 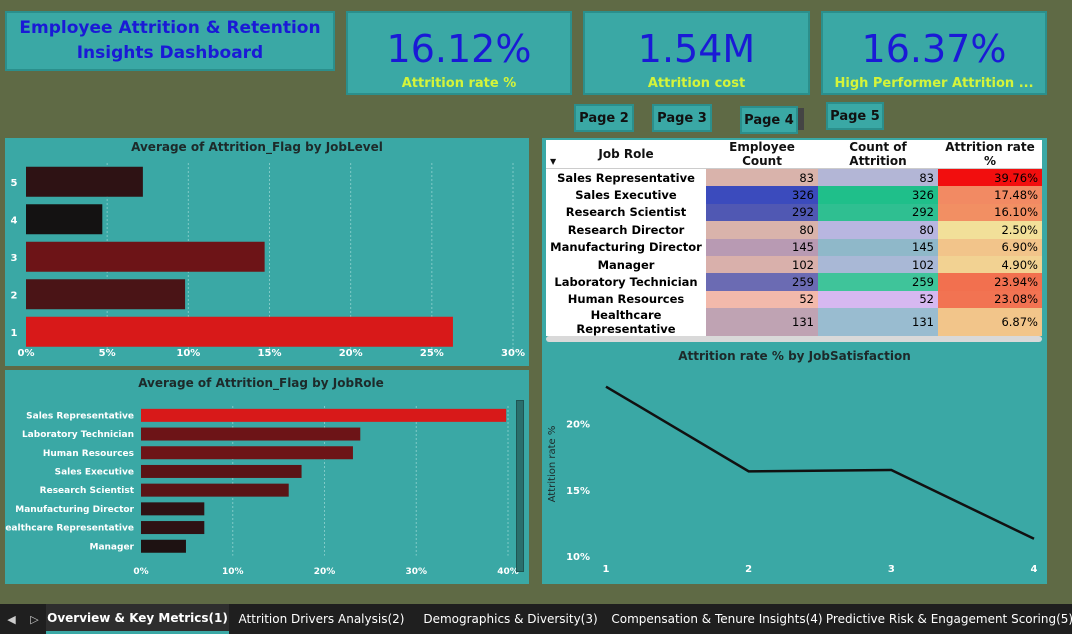 I want to click on y-tick-label: Manufacturing Director, so click(x=74, y=510).